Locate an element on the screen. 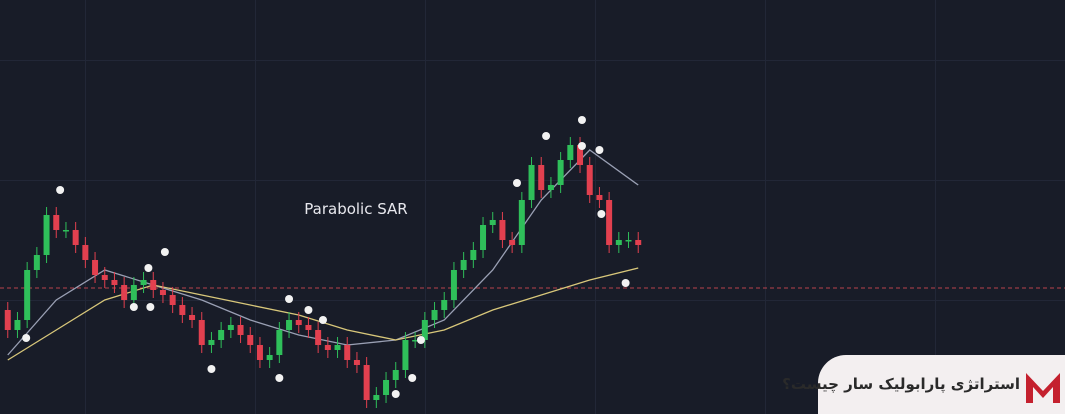 The width and height of the screenshot is (1065, 414). annotation: Parabolic SAR is located at coordinates (355, 209).